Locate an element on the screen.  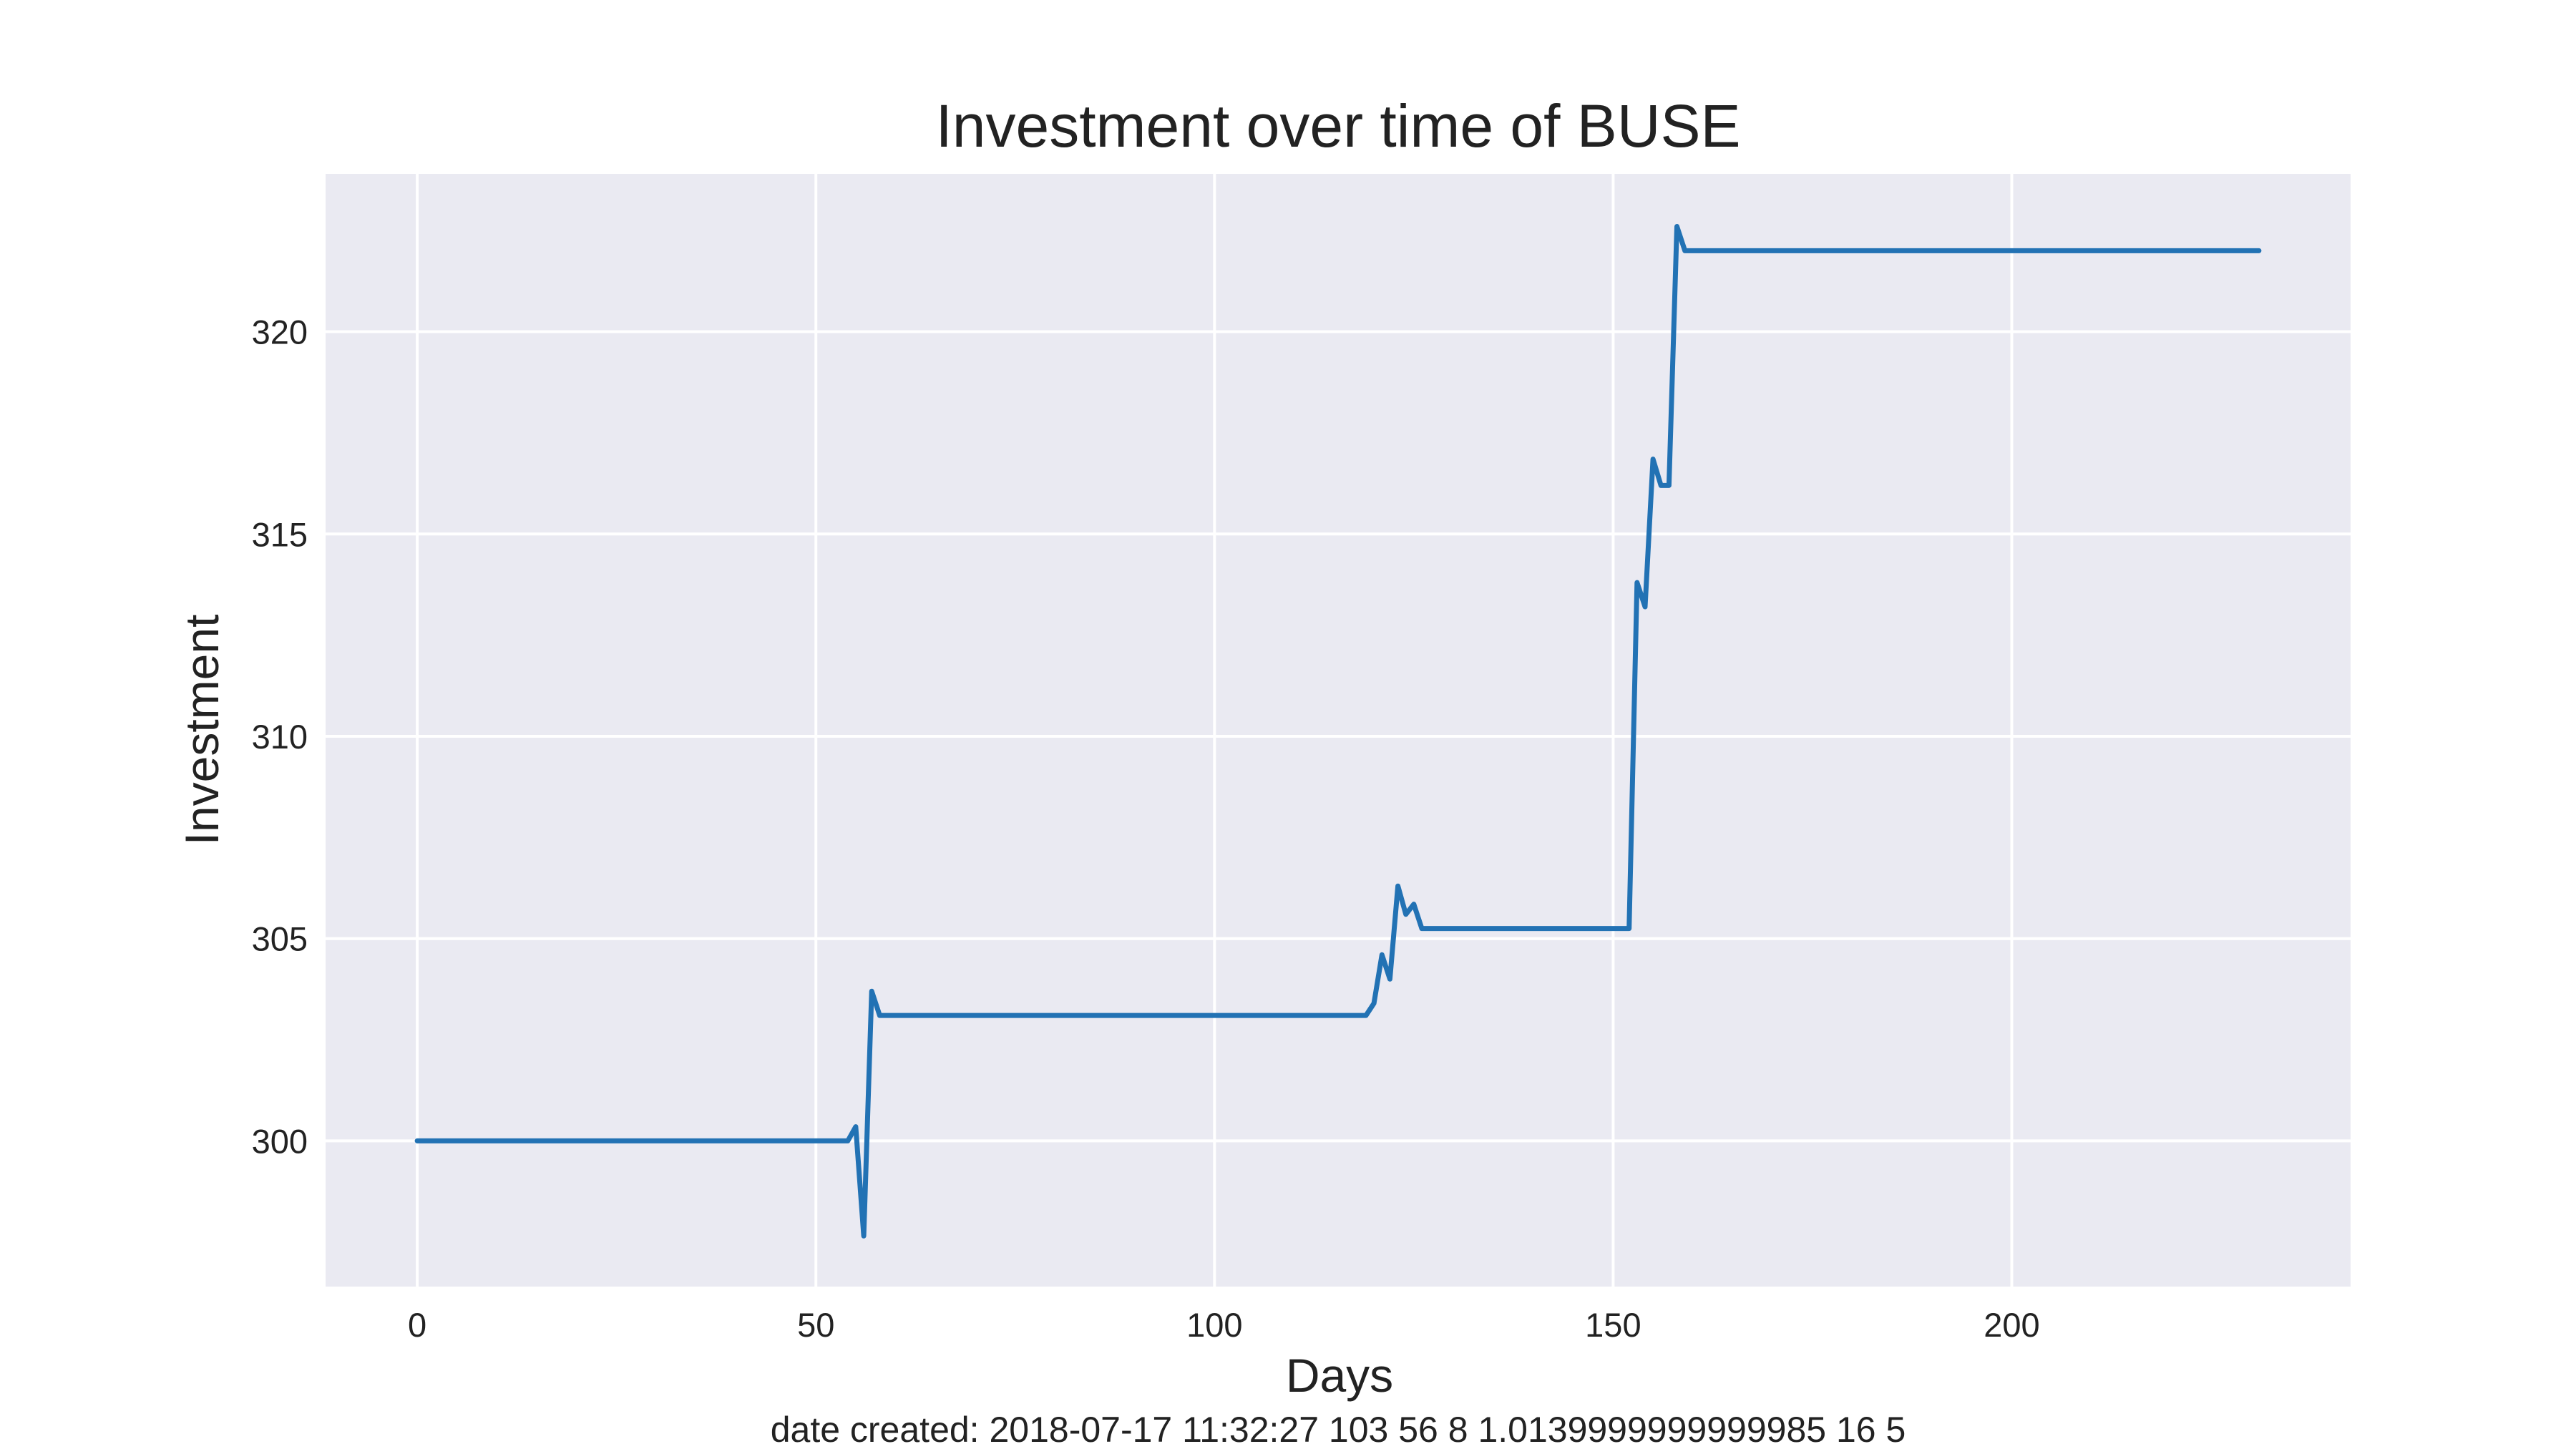
y-tick-label: 320 is located at coordinates (280, 332).